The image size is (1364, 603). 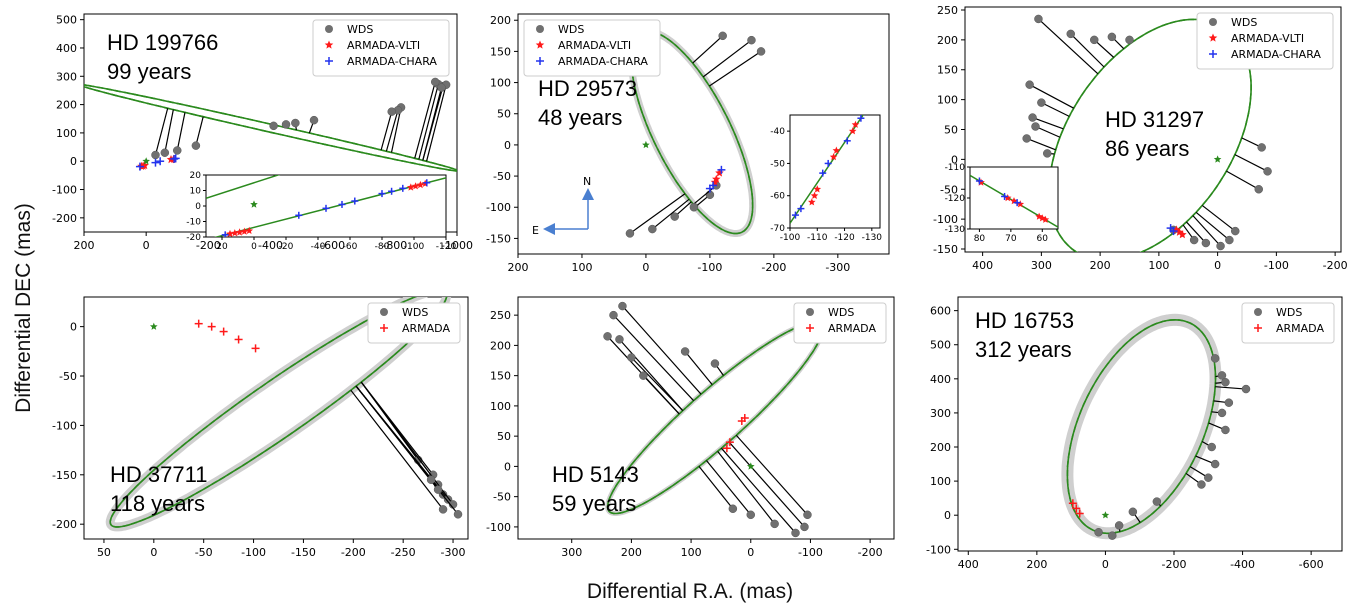 What do you see at coordinates (947, 40) in the screenshot?
I see `y-tick-label: 200` at bounding box center [947, 40].